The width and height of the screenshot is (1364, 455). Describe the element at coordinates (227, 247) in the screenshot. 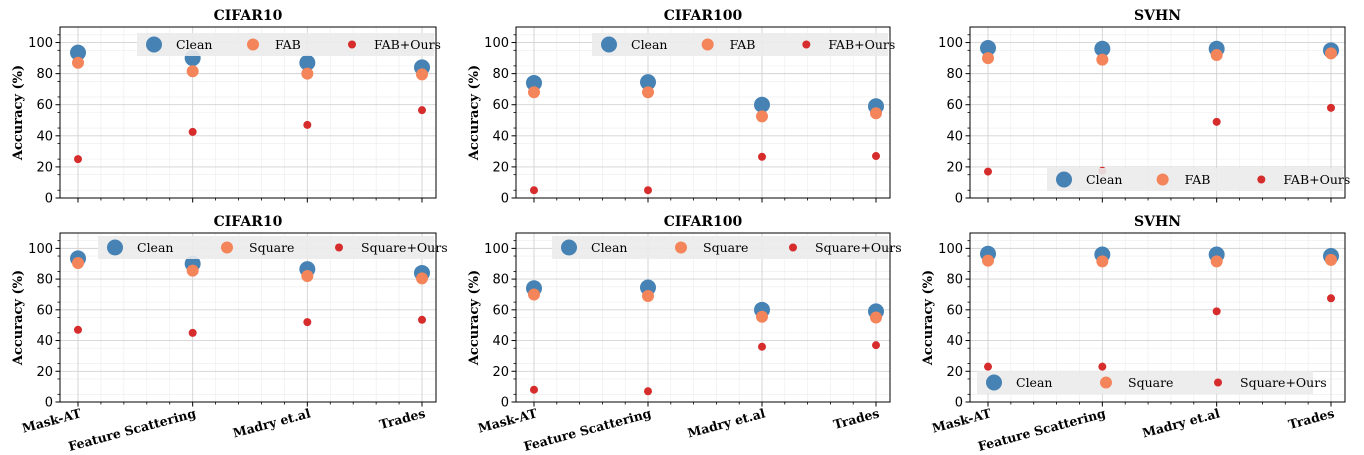

I see `chart-3-legend-marker-attack` at that location.